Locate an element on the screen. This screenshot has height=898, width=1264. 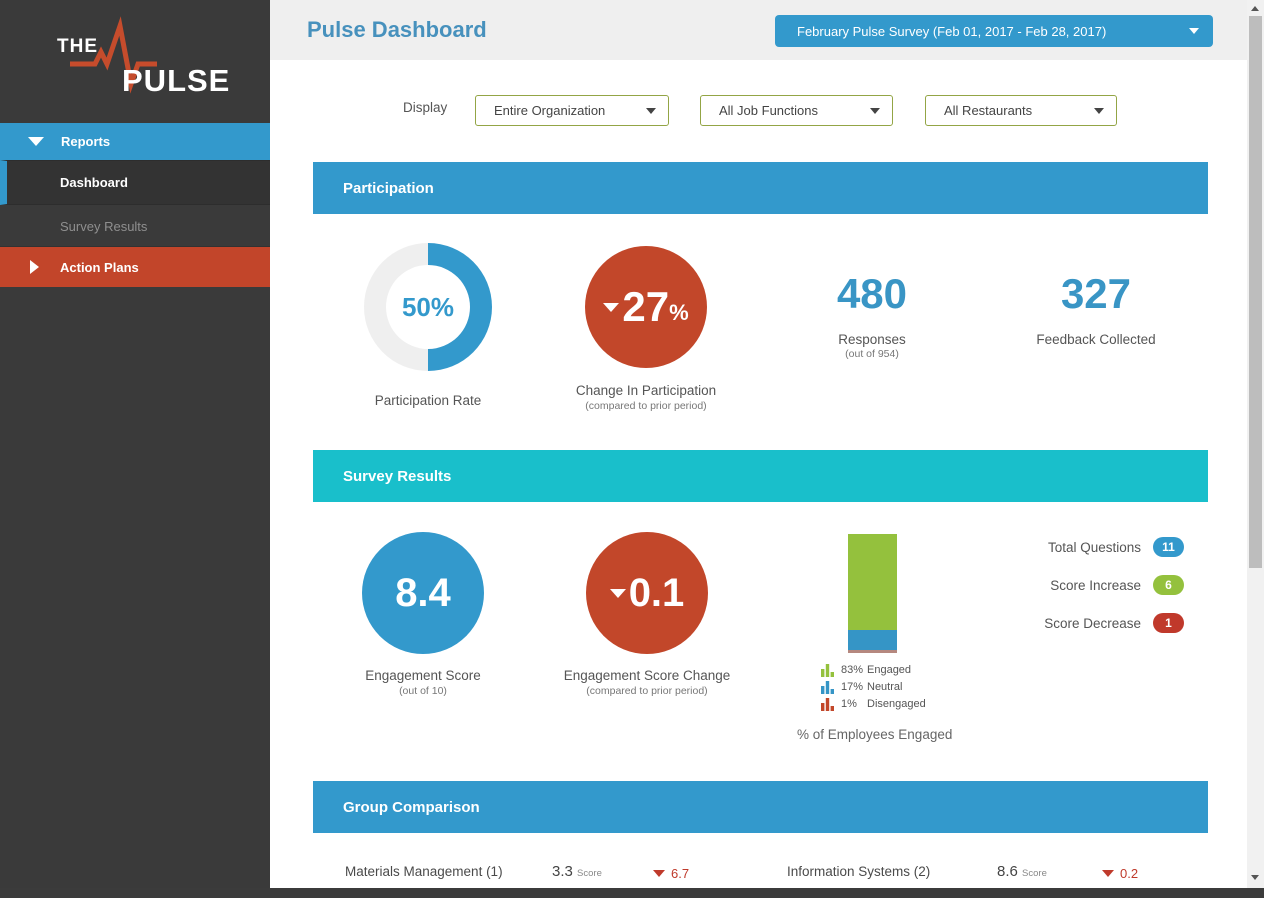
participation-change-unit: % is located at coordinates (679, 312).